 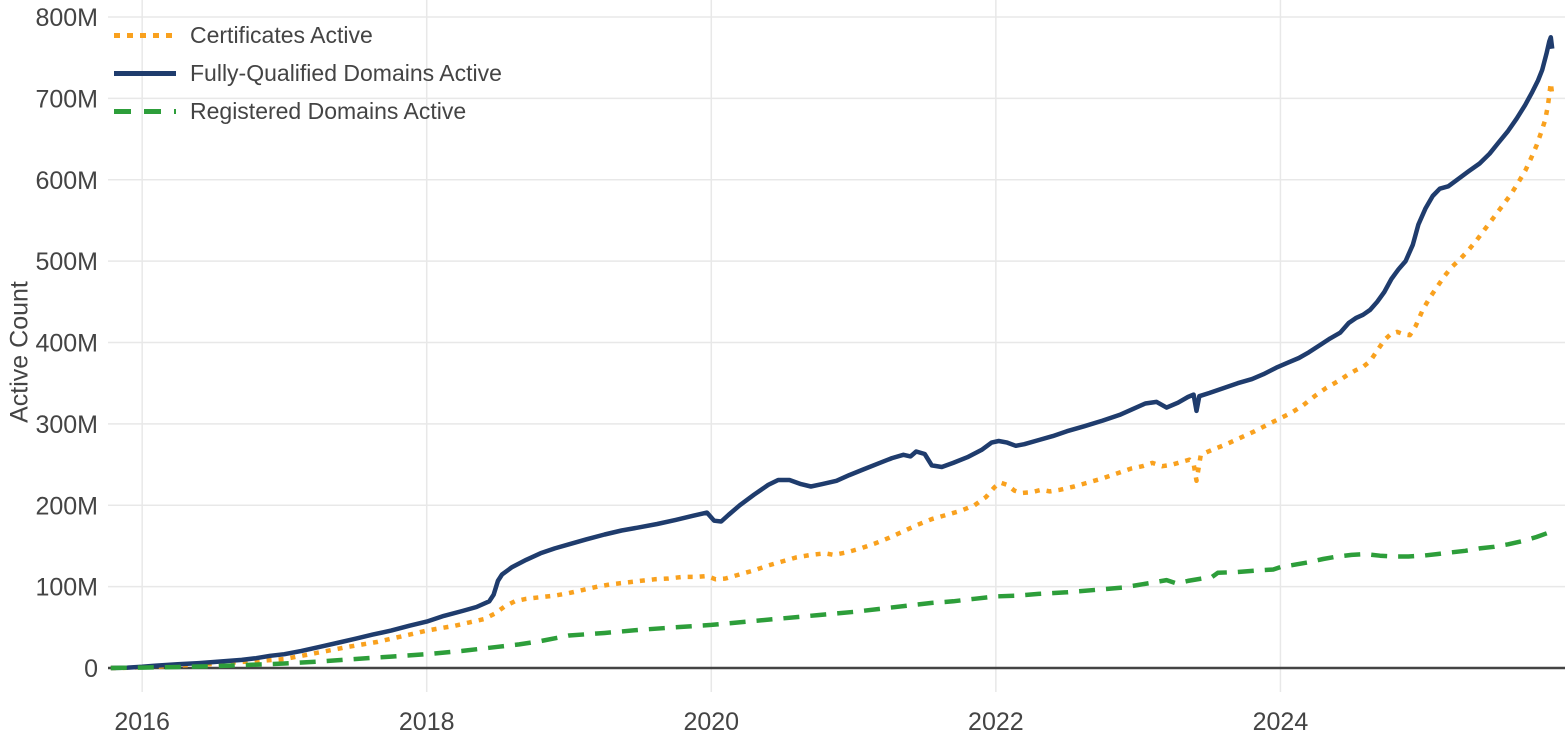 I want to click on x-tick-label-2016: 2016, so click(x=142, y=722).